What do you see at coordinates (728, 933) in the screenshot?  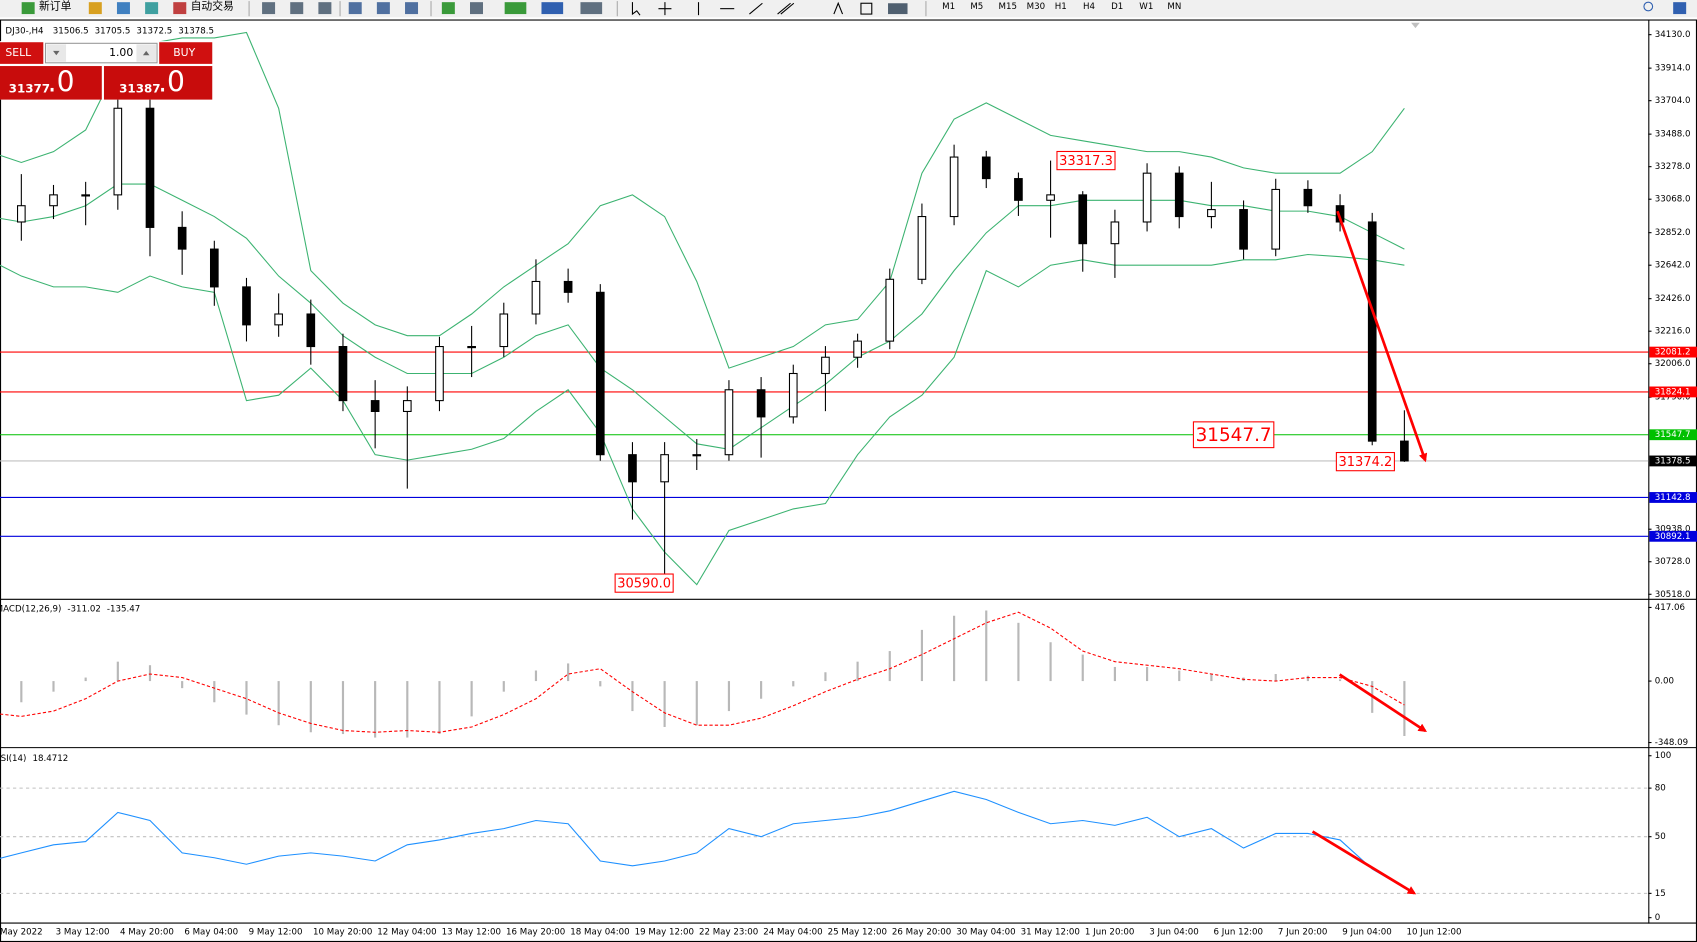 I see `x-tick-label: 22 May 23:00` at bounding box center [728, 933].